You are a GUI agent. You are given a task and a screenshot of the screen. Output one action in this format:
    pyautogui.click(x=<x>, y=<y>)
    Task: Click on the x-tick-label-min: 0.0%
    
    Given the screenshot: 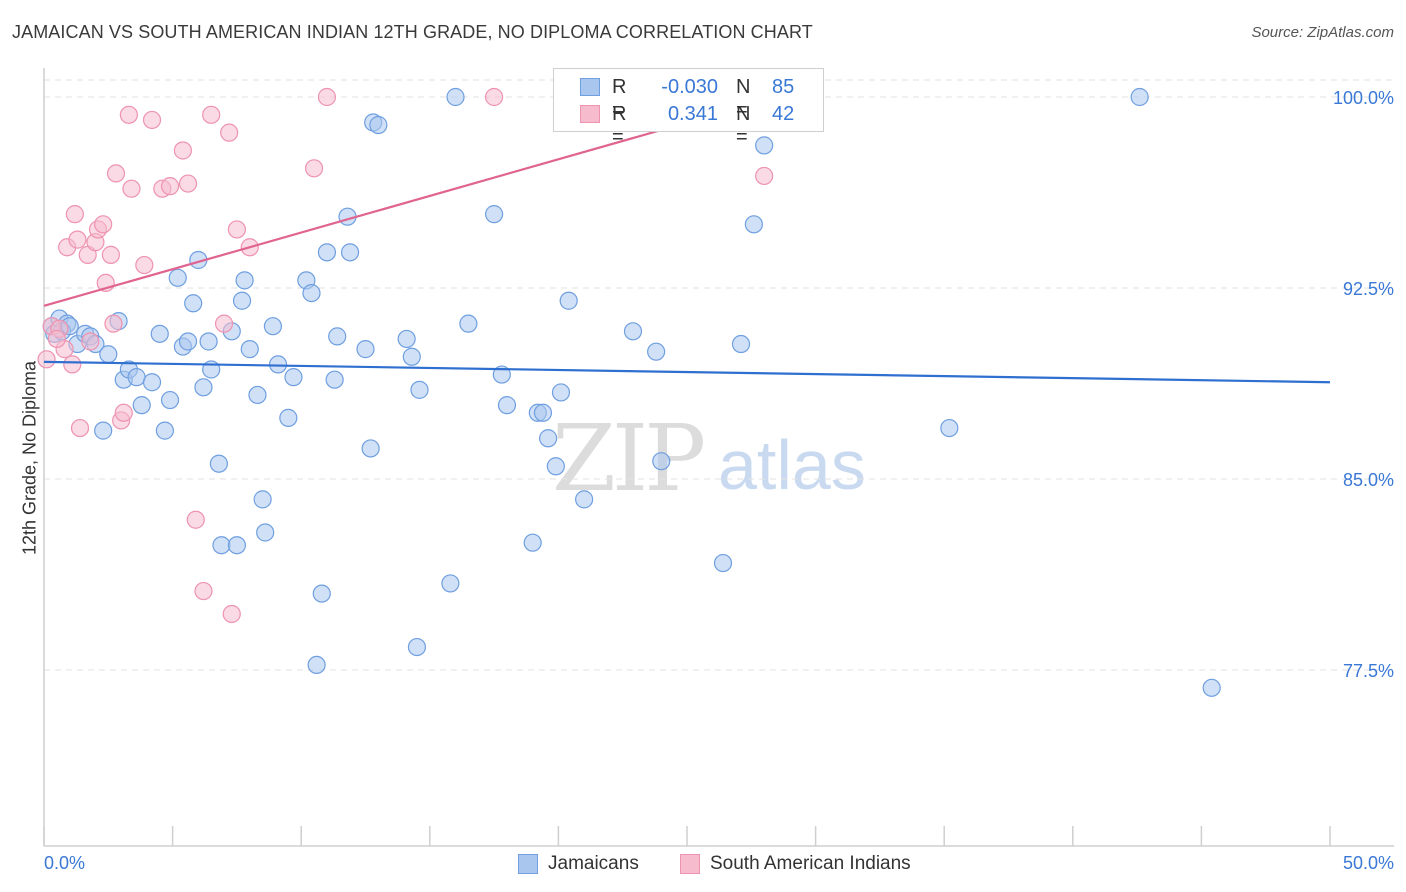 What is the action you would take?
    pyautogui.click(x=64, y=863)
    